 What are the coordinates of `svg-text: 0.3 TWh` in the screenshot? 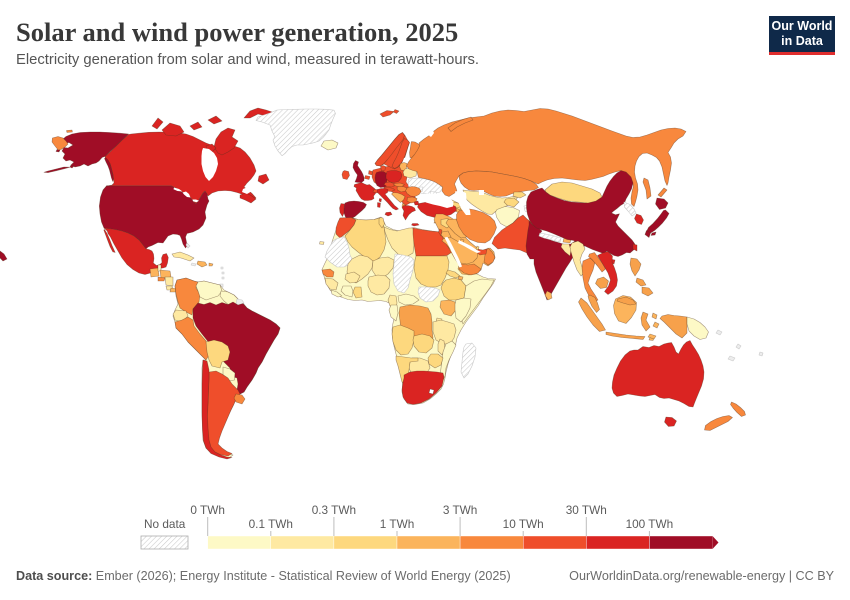 It's located at (334, 510).